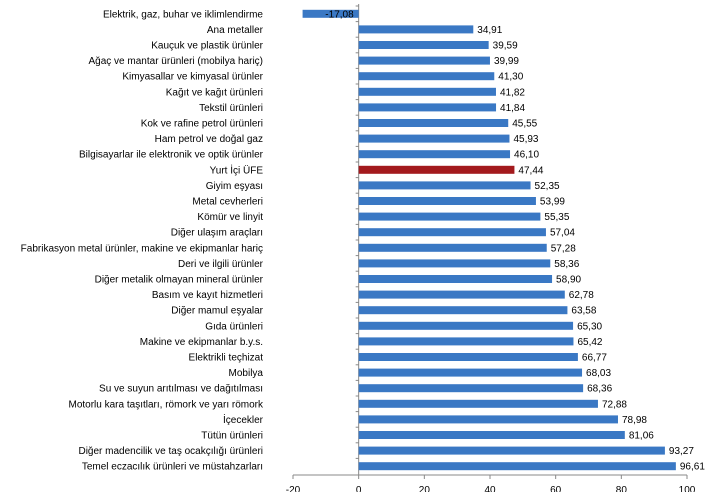  I want to click on x-tick-label: 100, so click(687, 488).